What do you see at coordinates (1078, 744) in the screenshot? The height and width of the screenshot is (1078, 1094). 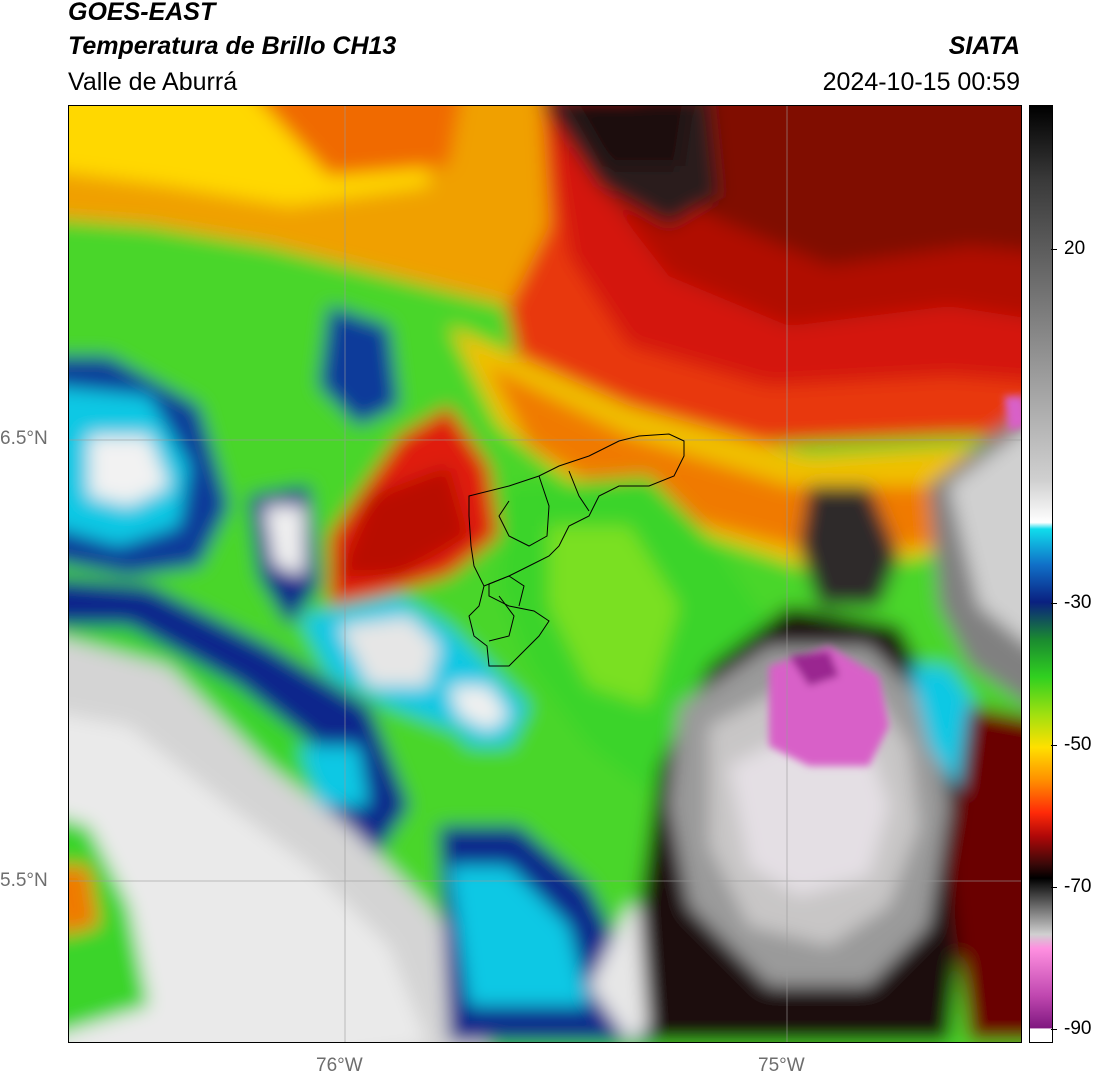 I see `colorbar-tick-label: -50` at bounding box center [1078, 744].